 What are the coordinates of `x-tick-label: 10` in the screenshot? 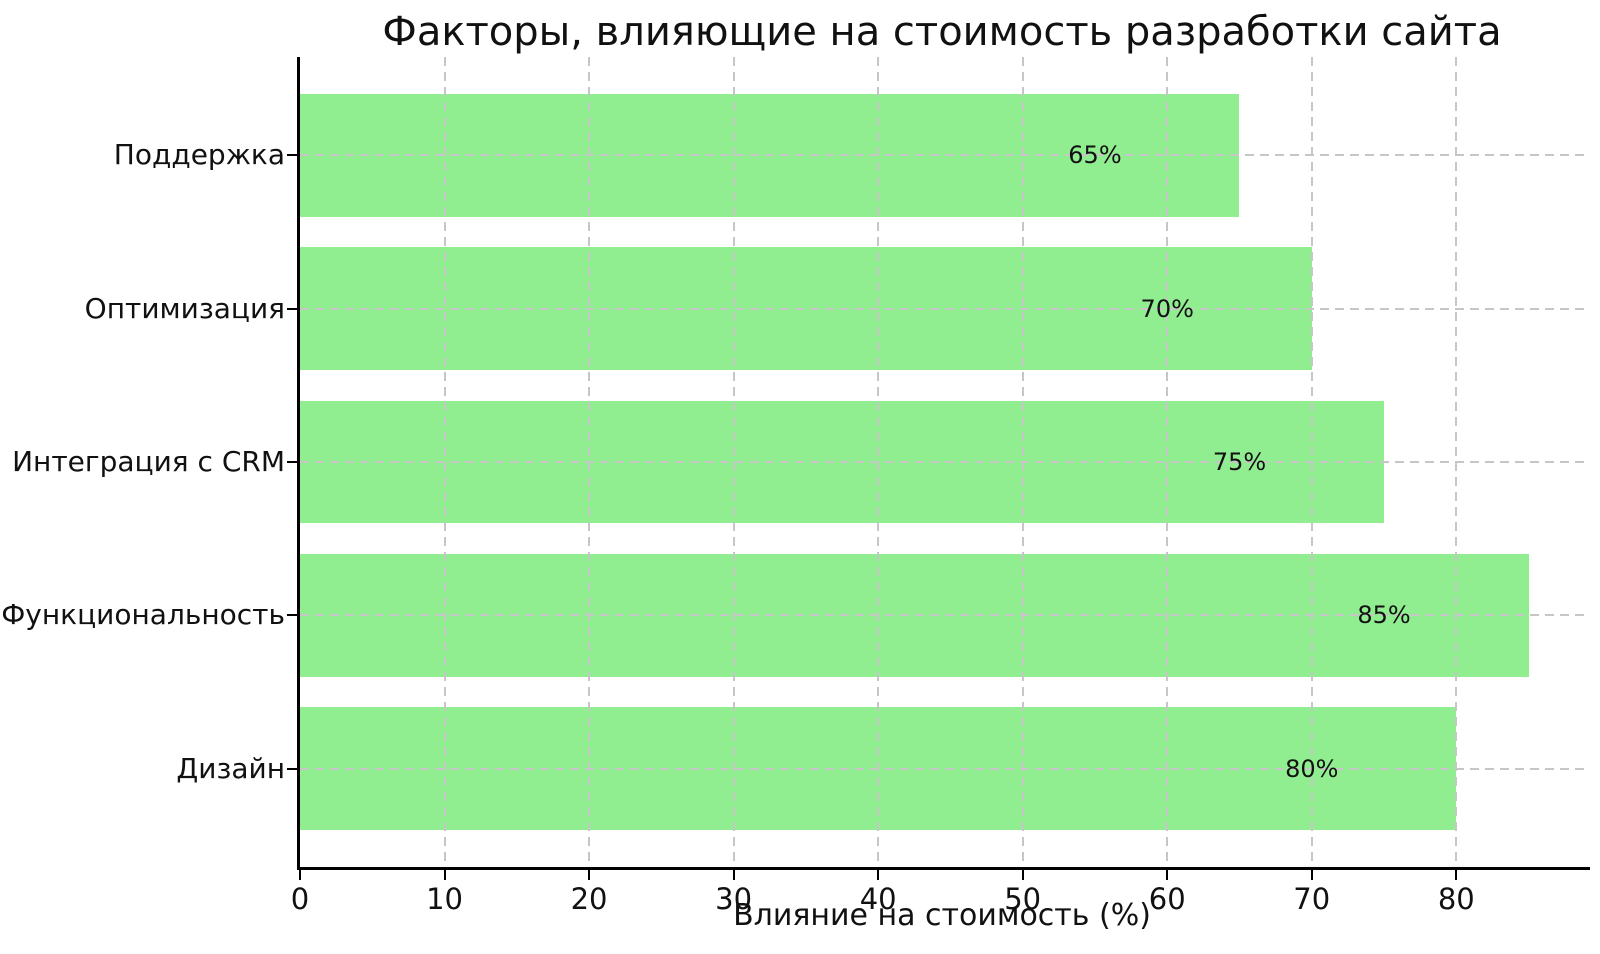 It's located at (444, 899).